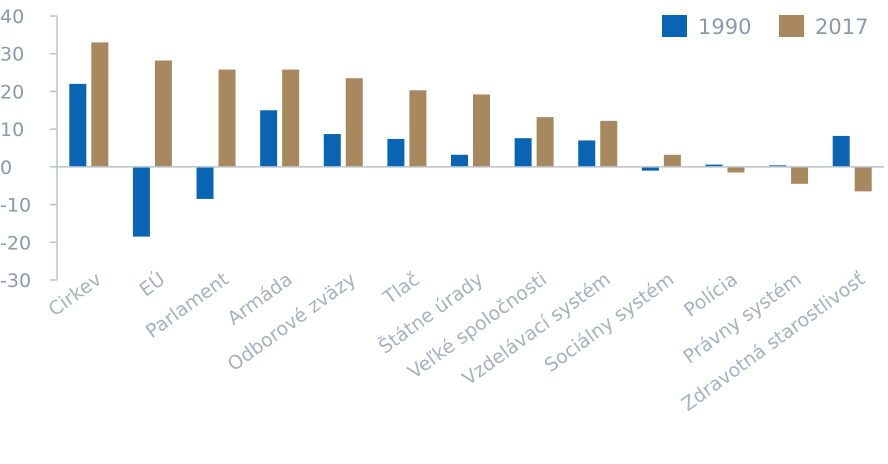  Describe the element at coordinates (12, 92) in the screenshot. I see `y-tick-label: 20` at that location.